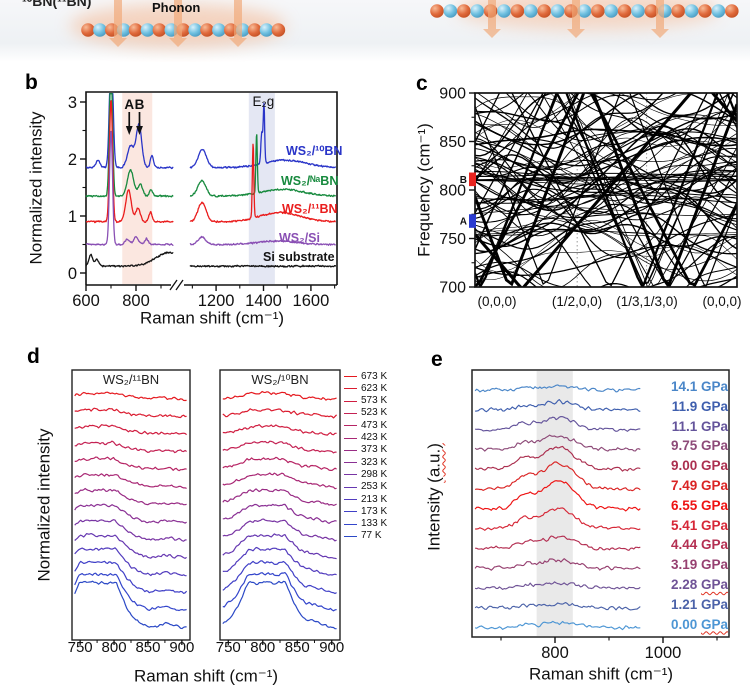 This screenshot has width=750, height=700. What do you see at coordinates (371, 536) in the screenshot?
I see `legend-label: 77 K` at bounding box center [371, 536].